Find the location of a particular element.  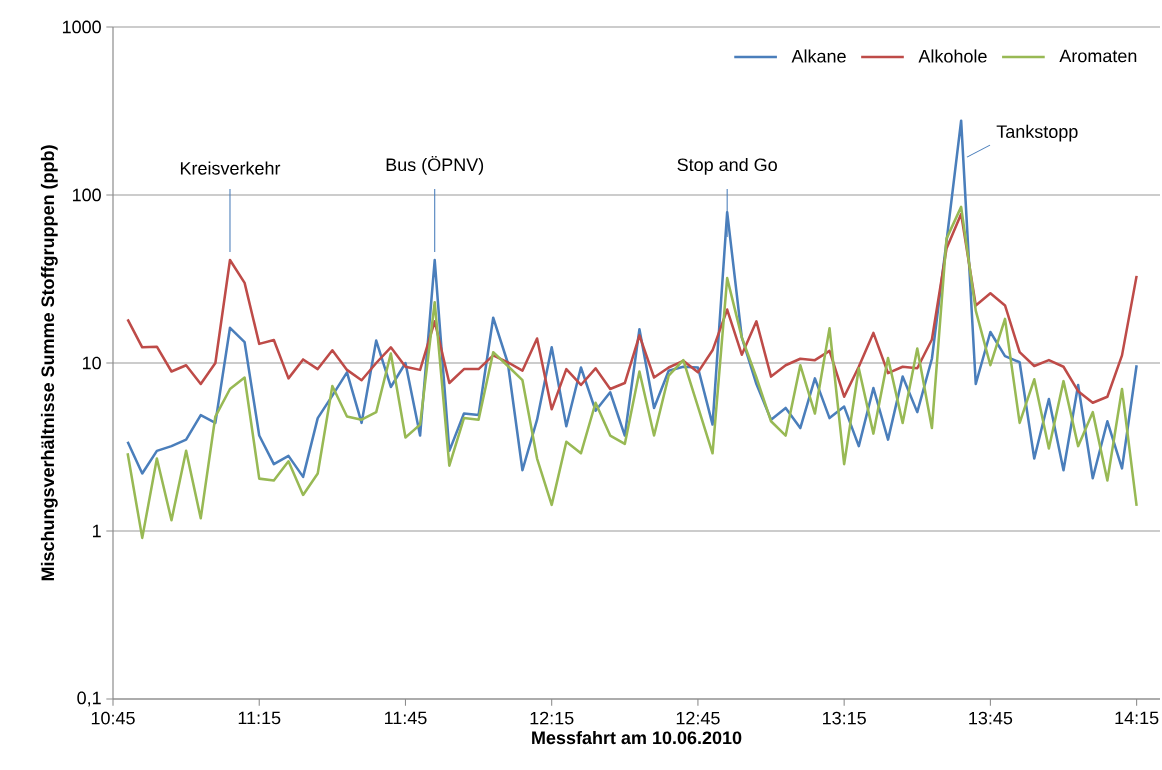

y-tick-label: 0,1 is located at coordinates (89, 699).